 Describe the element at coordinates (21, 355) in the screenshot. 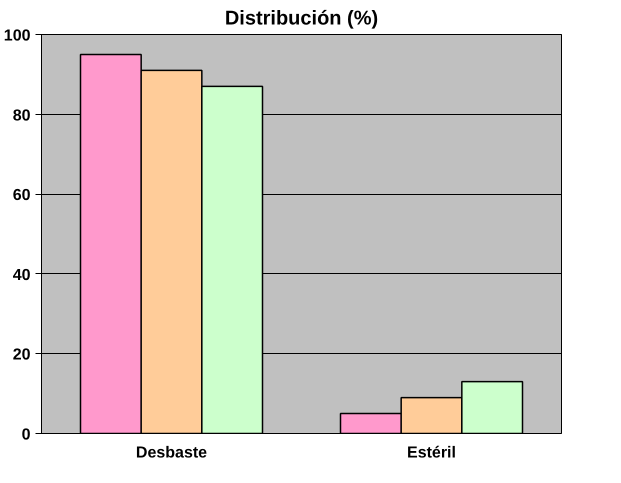

I see `y-tick-label: 20` at that location.